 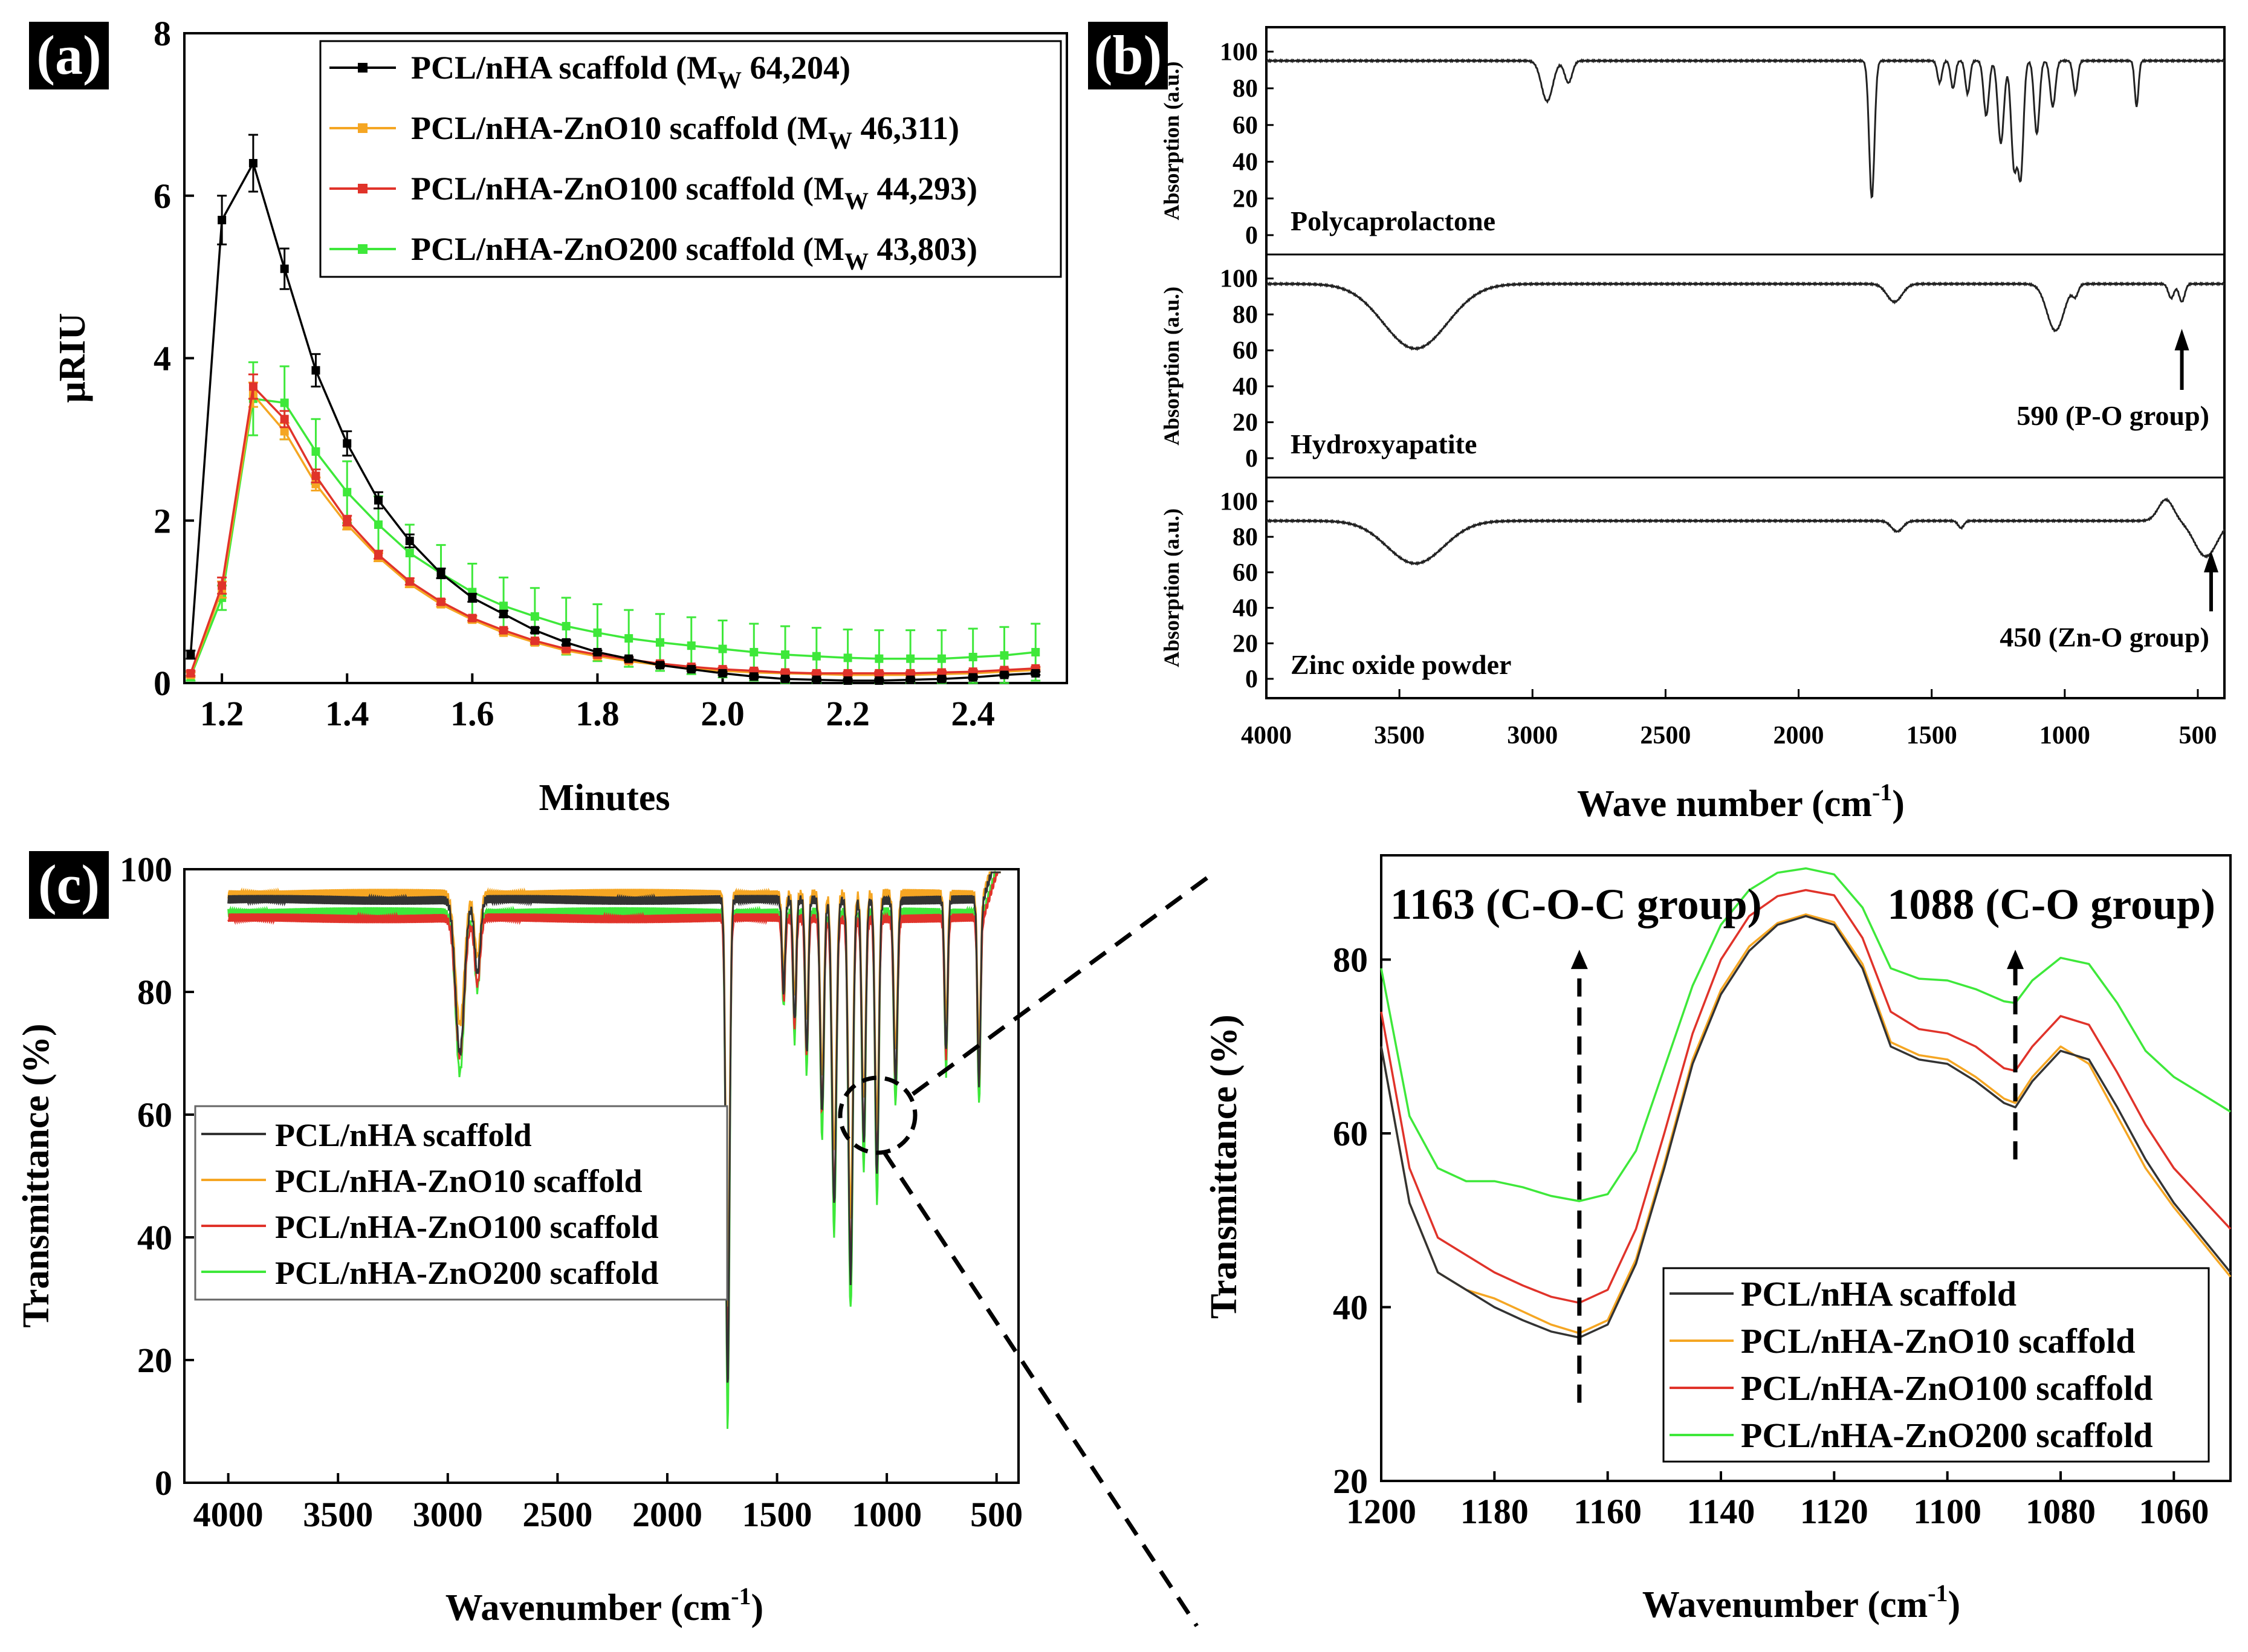 What do you see at coordinates (1362, 1221) in the screenshot?
I see `panel-c-zoom-y-ticks: 20 40 60 80` at bounding box center [1362, 1221].